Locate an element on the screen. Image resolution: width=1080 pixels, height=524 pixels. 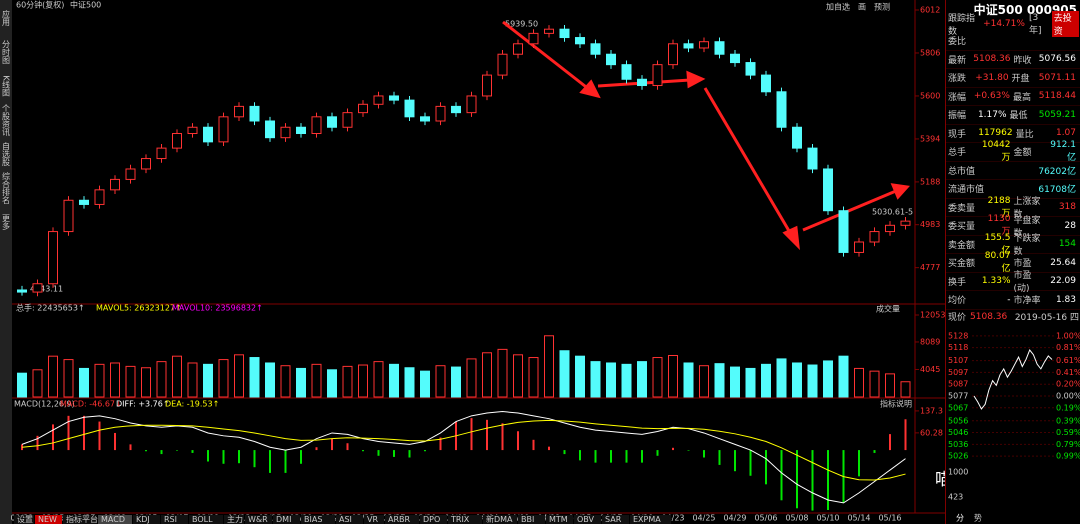
side-tab: 自选股 is located at coordinates (6, 154).